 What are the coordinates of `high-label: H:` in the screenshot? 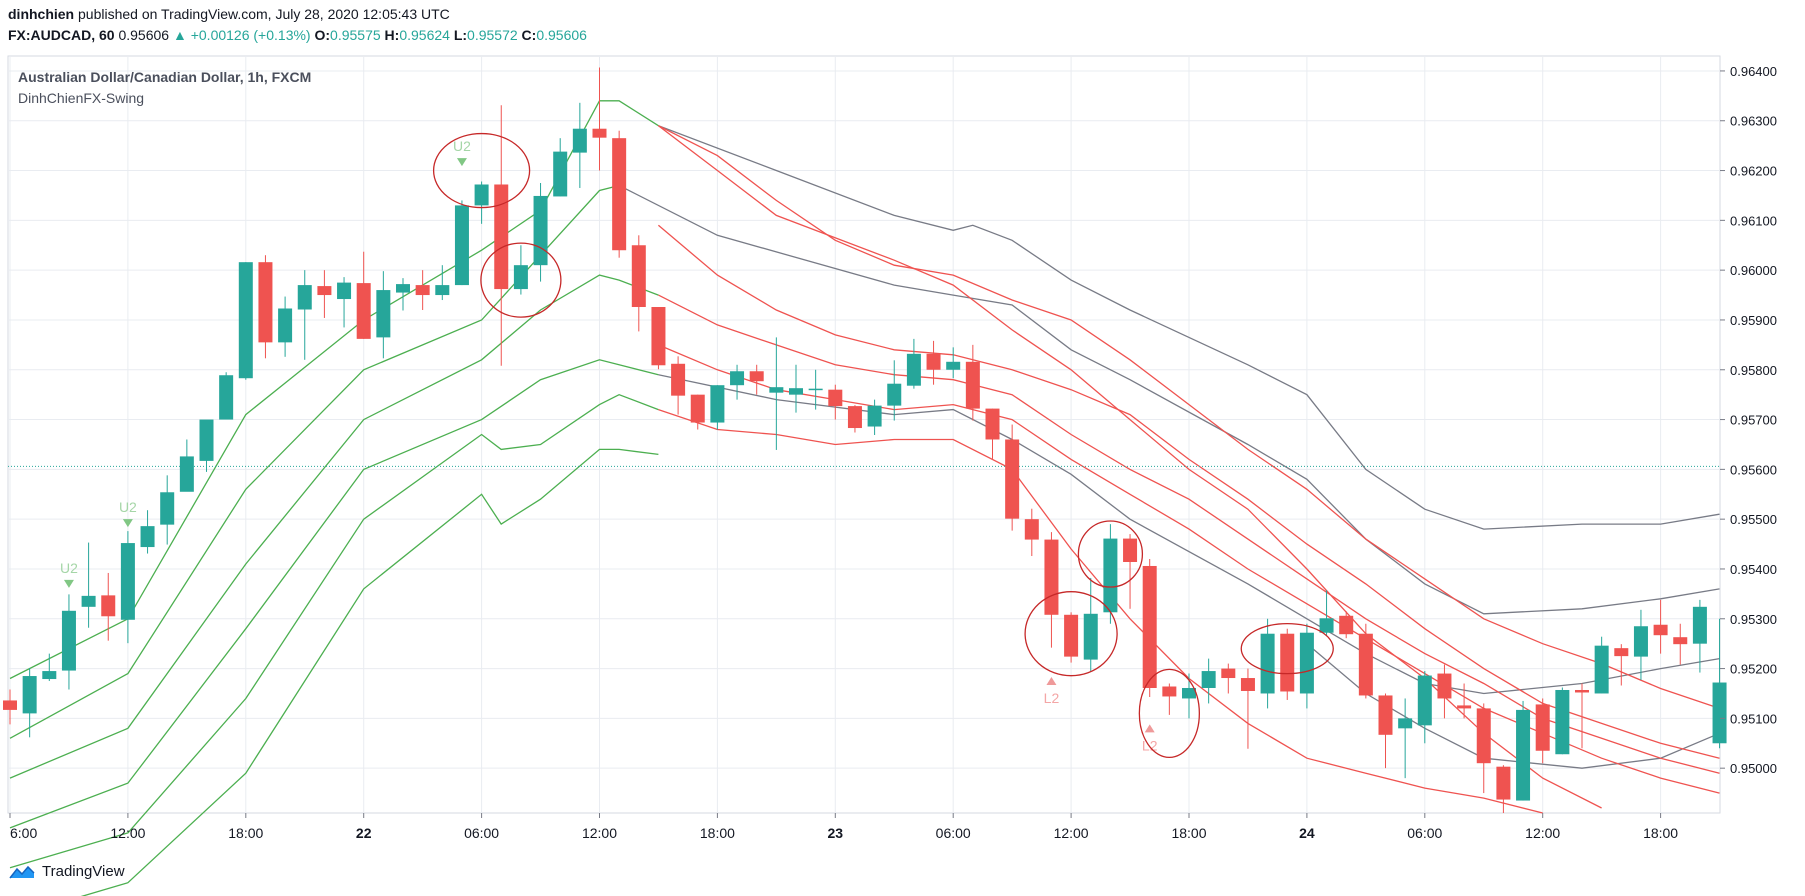 It's located at (392, 35).